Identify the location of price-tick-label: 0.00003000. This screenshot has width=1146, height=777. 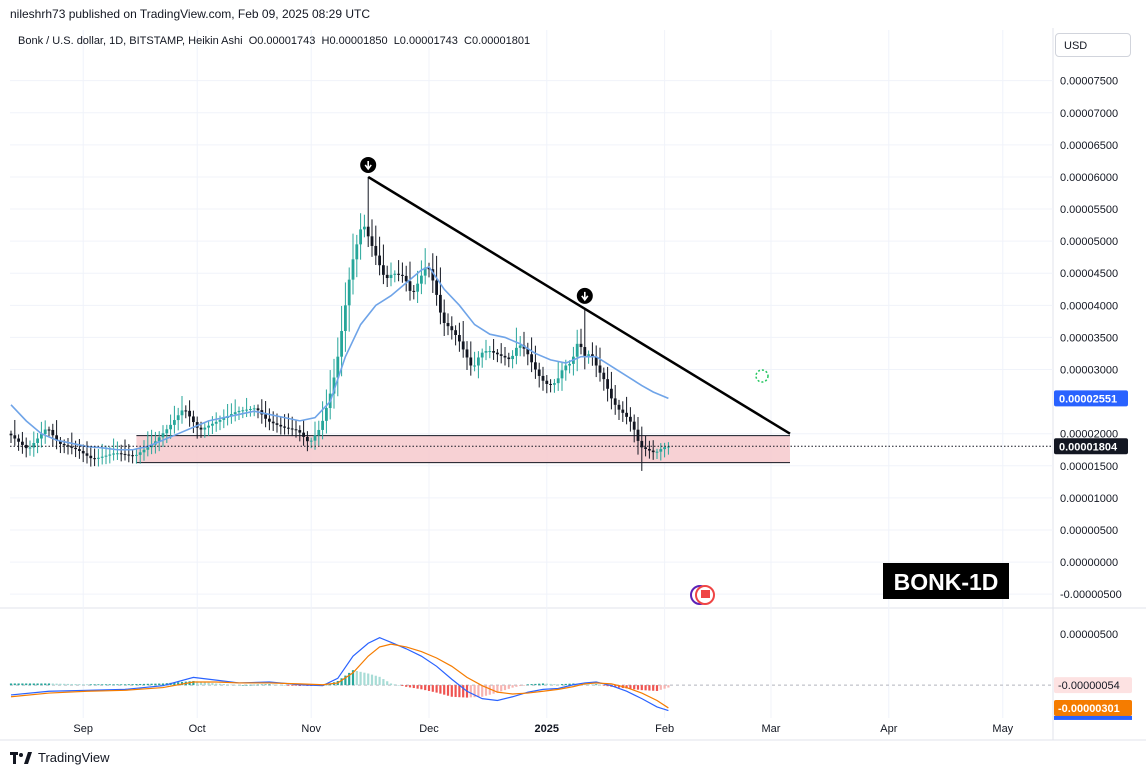
(1089, 371).